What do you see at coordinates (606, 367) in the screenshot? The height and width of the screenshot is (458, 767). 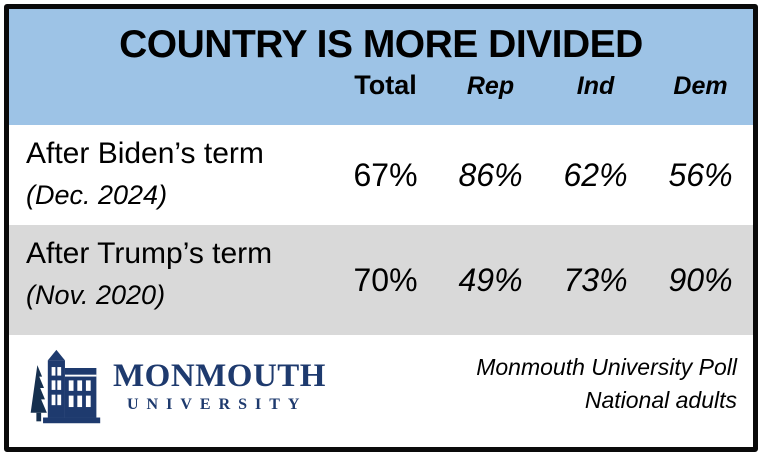 I see `source-line-1: Monmouth University Poll` at bounding box center [606, 367].